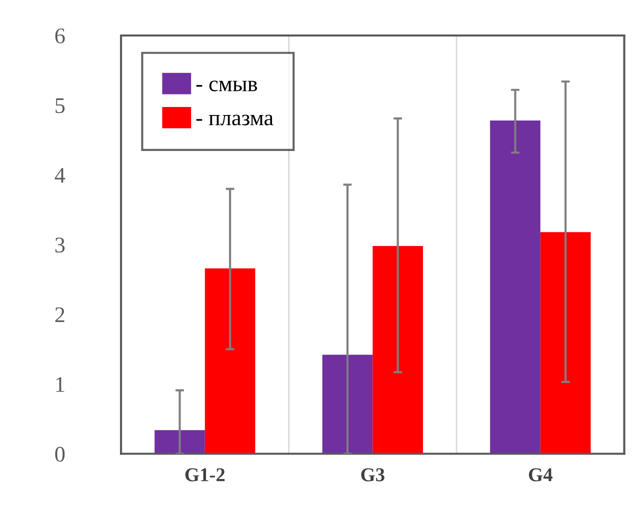 The width and height of the screenshot is (637, 507). What do you see at coordinates (60, 175) in the screenshot?
I see `y-tick-label: 4` at bounding box center [60, 175].